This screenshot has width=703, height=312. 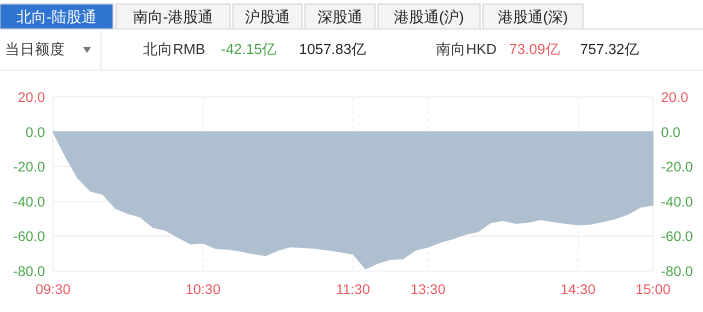 I want to click on text: 港股通(深), so click(x=533, y=17).